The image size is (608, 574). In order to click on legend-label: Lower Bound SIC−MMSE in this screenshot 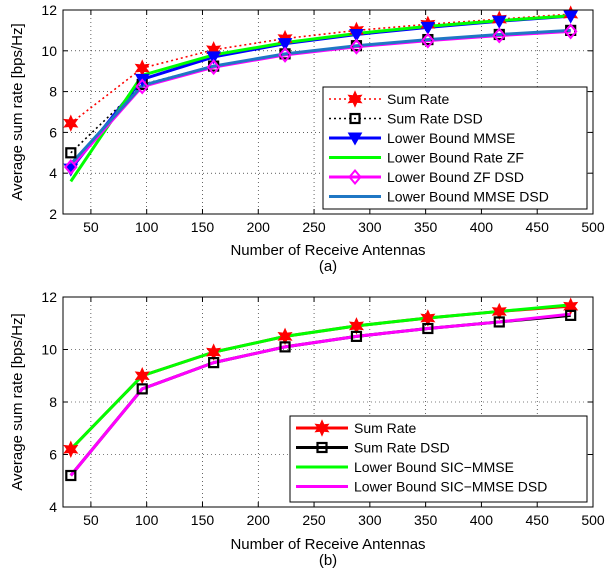, I will do `click(434, 467)`.